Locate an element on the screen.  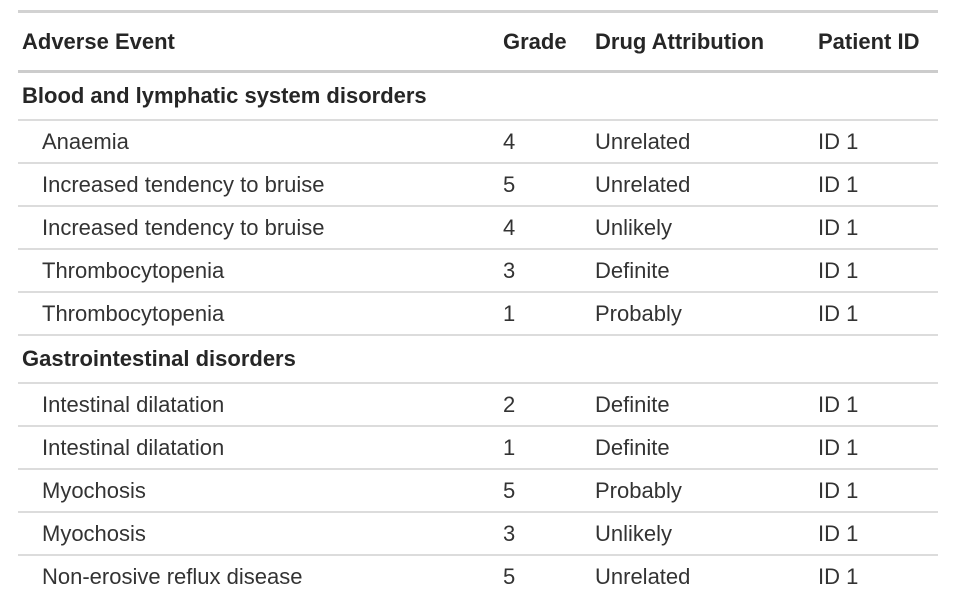
table-row: Intestinal dilatation 2 Definite ID 1 is located at coordinates (478, 404).